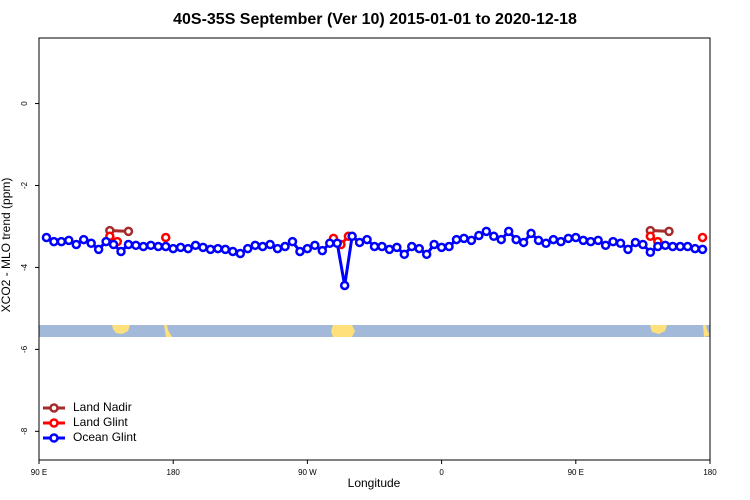 The height and width of the screenshot is (500, 750). I want to click on y-axis-label: XCO2 - MLO trend (ppm), so click(6, 245).